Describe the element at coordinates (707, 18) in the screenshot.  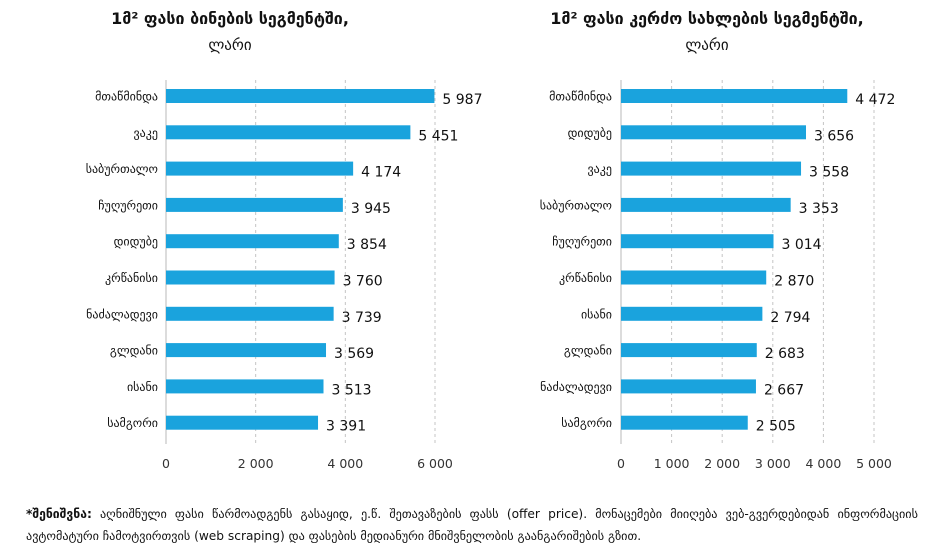
I see `chart-title: 1მ² ფასი კერძო სახლების სეგმენტში,` at that location.